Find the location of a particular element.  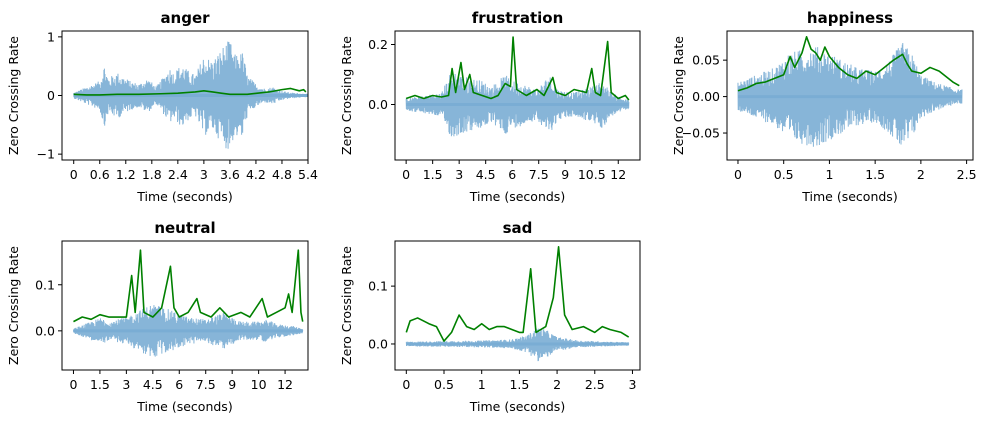

x-tick-label-neutral-7: 10 is located at coordinates (259, 384).